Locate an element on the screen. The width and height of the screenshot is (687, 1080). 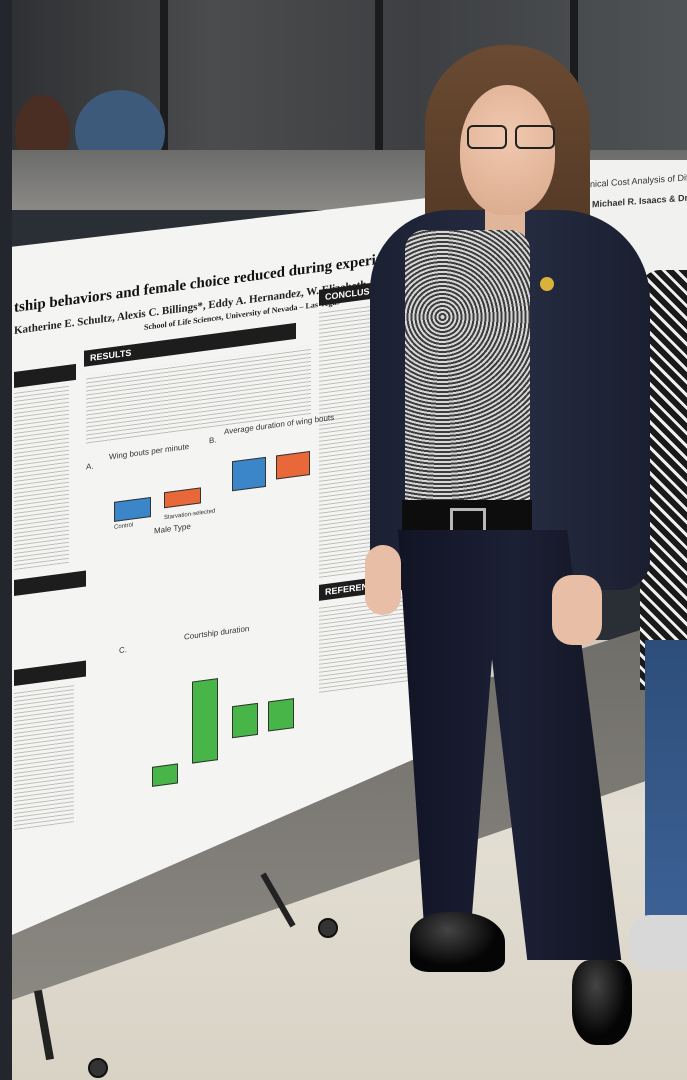
plot-a-control-box is located at coordinates (132, 509).